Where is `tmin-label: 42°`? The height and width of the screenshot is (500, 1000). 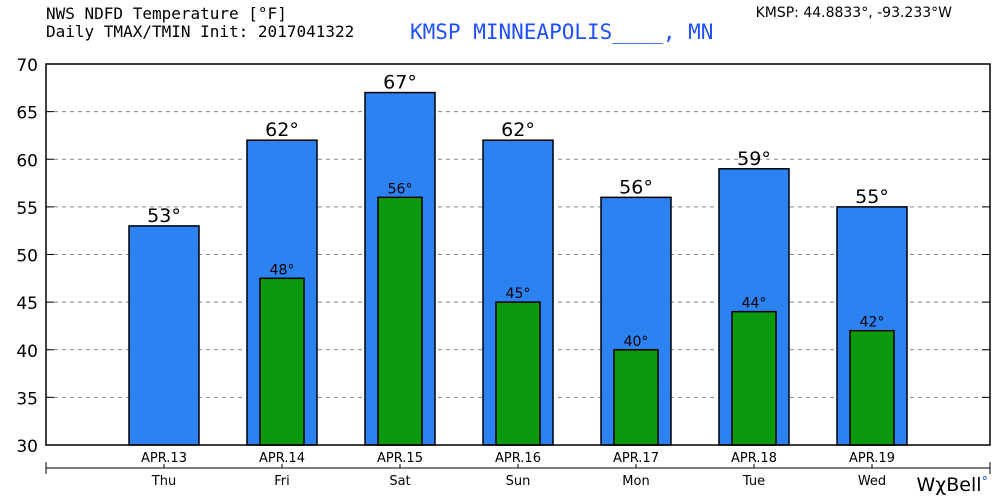
tmin-label: 42° is located at coordinates (872, 323).